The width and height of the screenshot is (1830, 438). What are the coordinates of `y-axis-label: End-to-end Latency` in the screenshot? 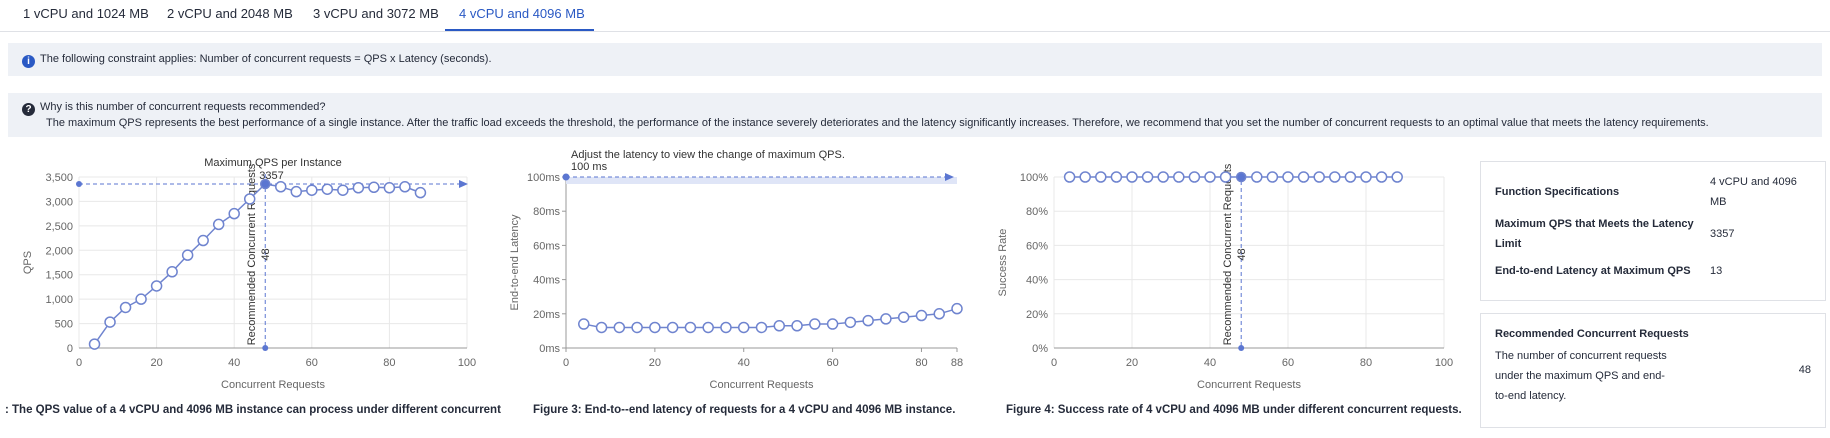 It's located at (515, 262).